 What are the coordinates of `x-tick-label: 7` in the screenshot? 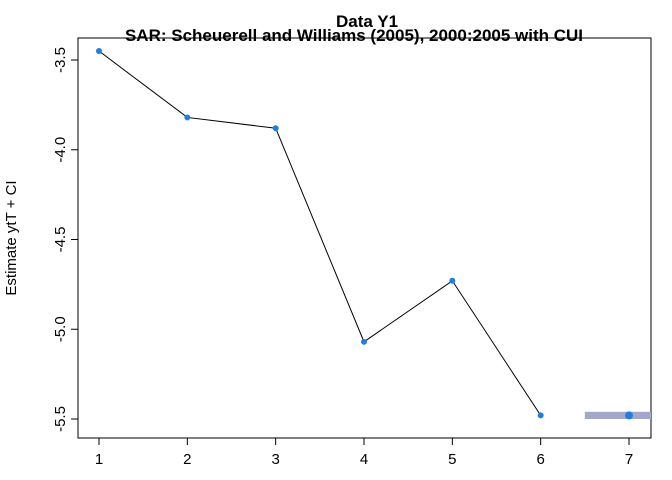 It's located at (629, 459).